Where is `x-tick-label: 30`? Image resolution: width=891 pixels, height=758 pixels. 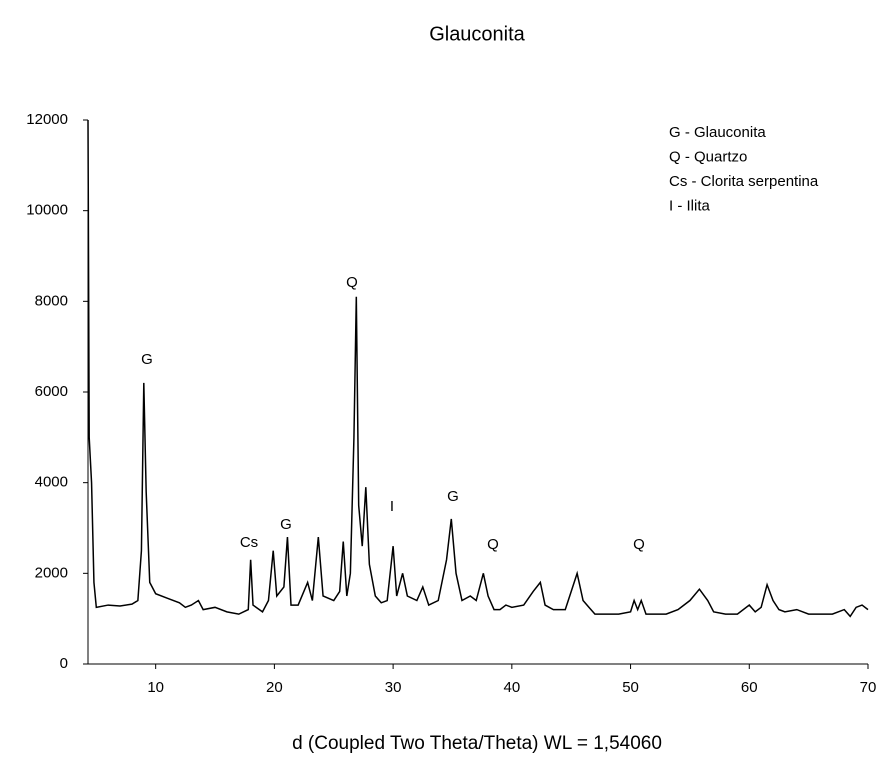 x-tick-label: 30 is located at coordinates (393, 687).